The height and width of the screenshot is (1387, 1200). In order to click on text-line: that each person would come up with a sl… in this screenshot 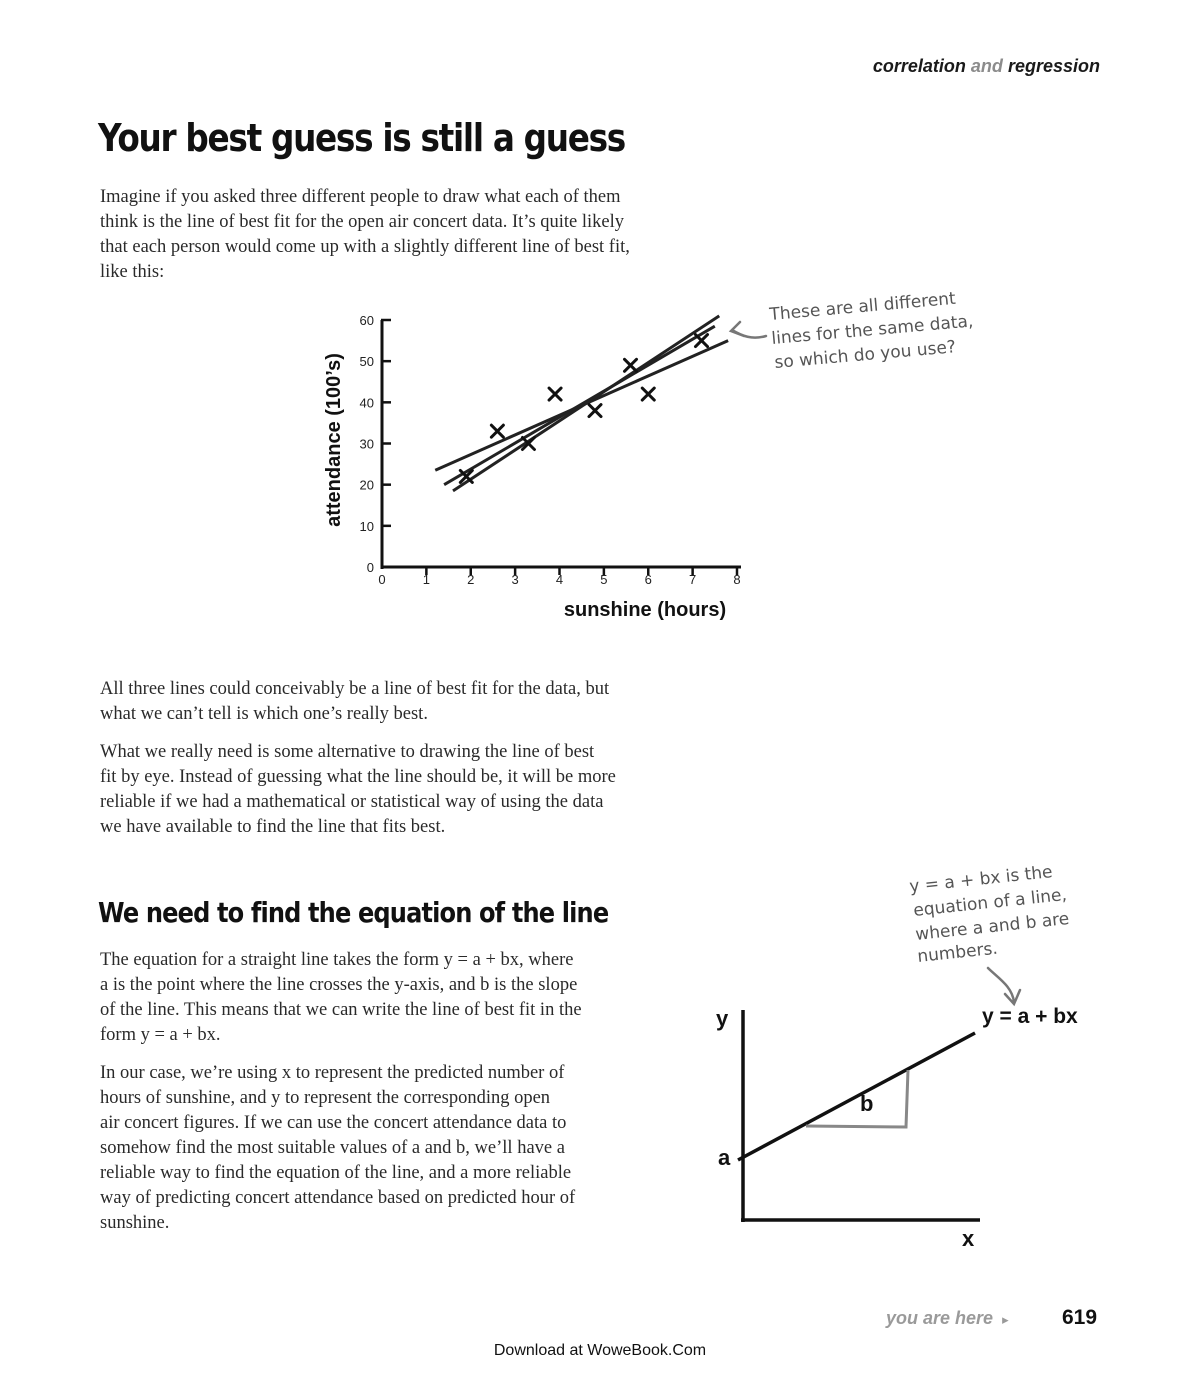, I will do `click(365, 247)`.